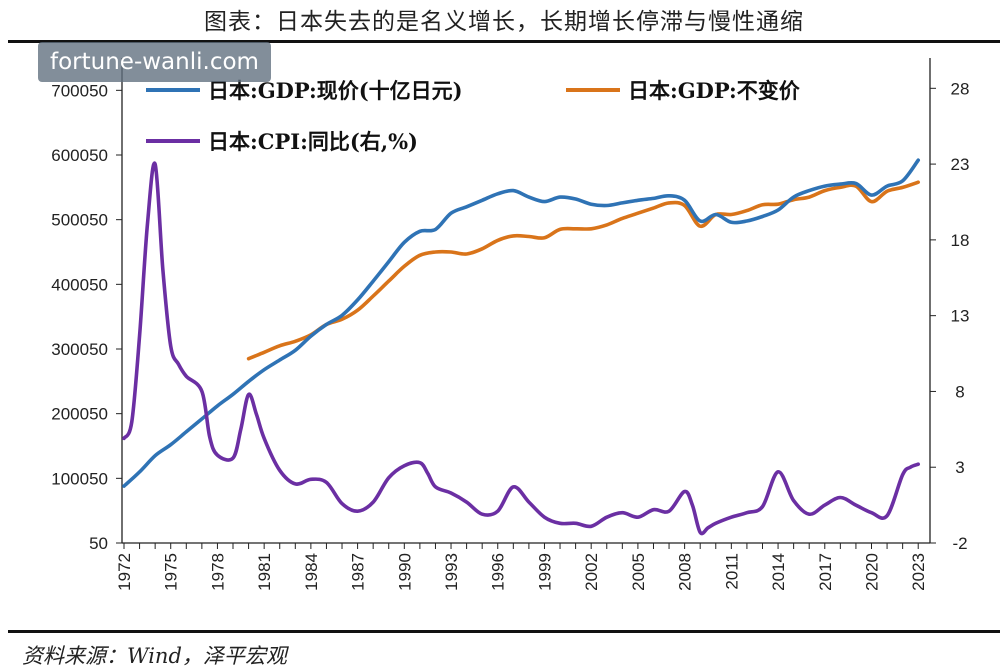 The height and width of the screenshot is (672, 1008). Describe the element at coordinates (871, 572) in the screenshot. I see `x-tick-label: 2020` at that location.